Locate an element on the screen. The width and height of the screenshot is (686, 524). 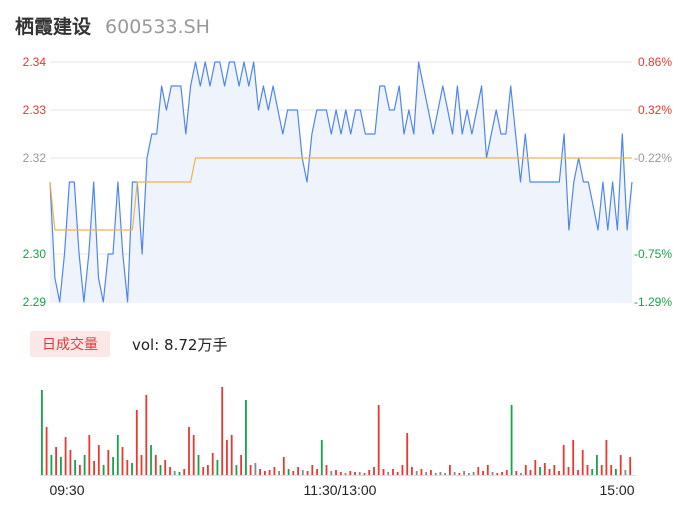
y-left-tick-label: 2.29 is located at coordinates (35, 302).